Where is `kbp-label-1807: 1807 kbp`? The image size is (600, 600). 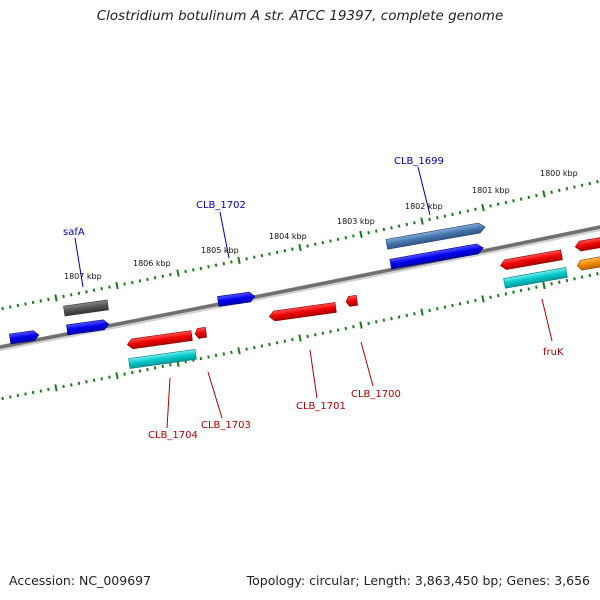 kbp-label-1807: 1807 kbp is located at coordinates (83, 276).